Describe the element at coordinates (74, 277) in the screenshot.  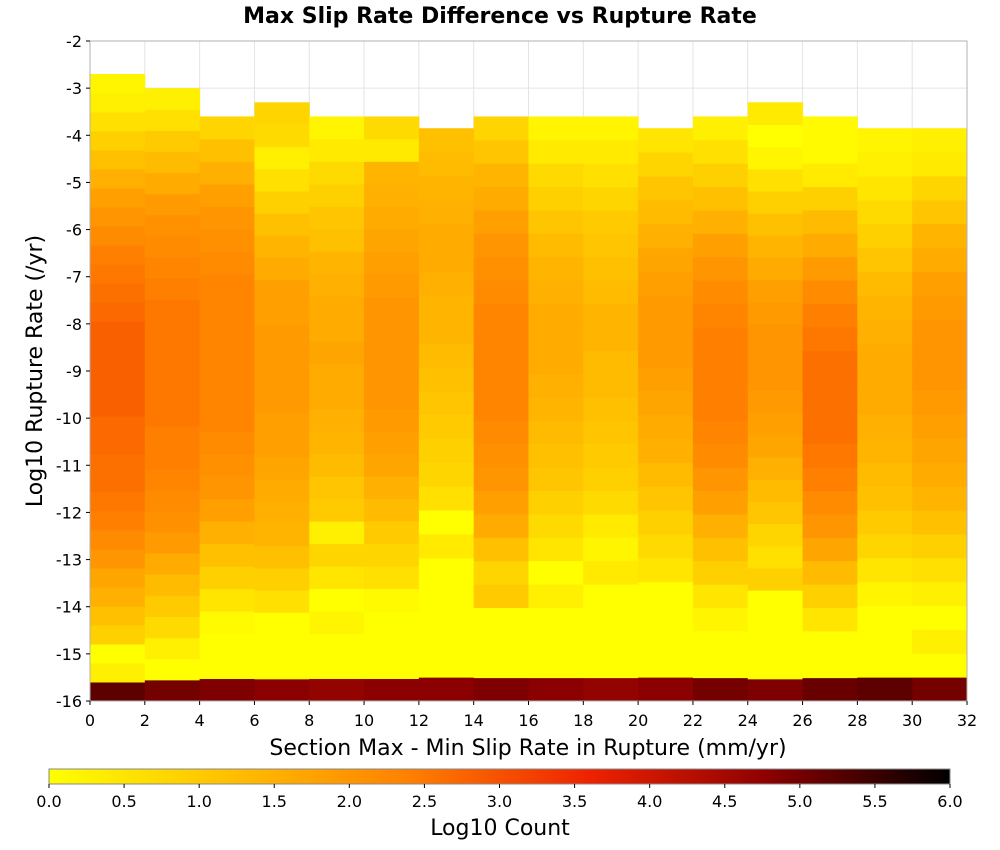
I see `y-tick-label: -7` at that location.